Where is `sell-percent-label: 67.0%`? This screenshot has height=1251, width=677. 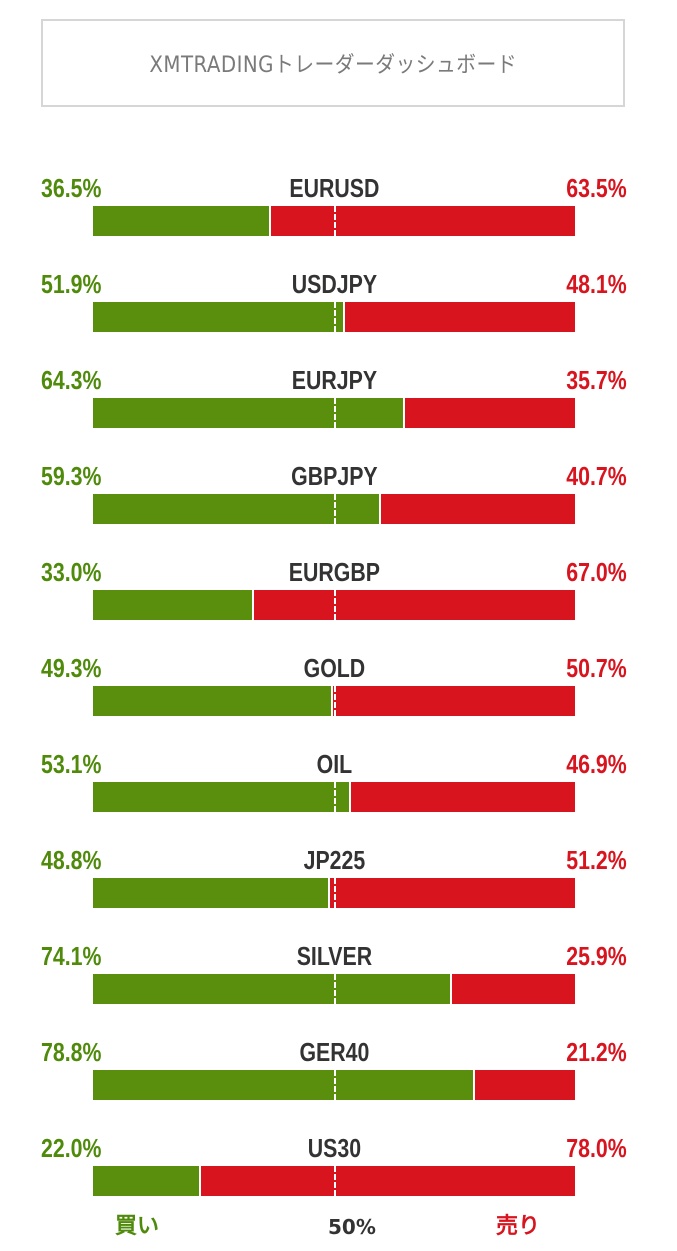 sell-percent-label: 67.0% is located at coordinates (596, 572).